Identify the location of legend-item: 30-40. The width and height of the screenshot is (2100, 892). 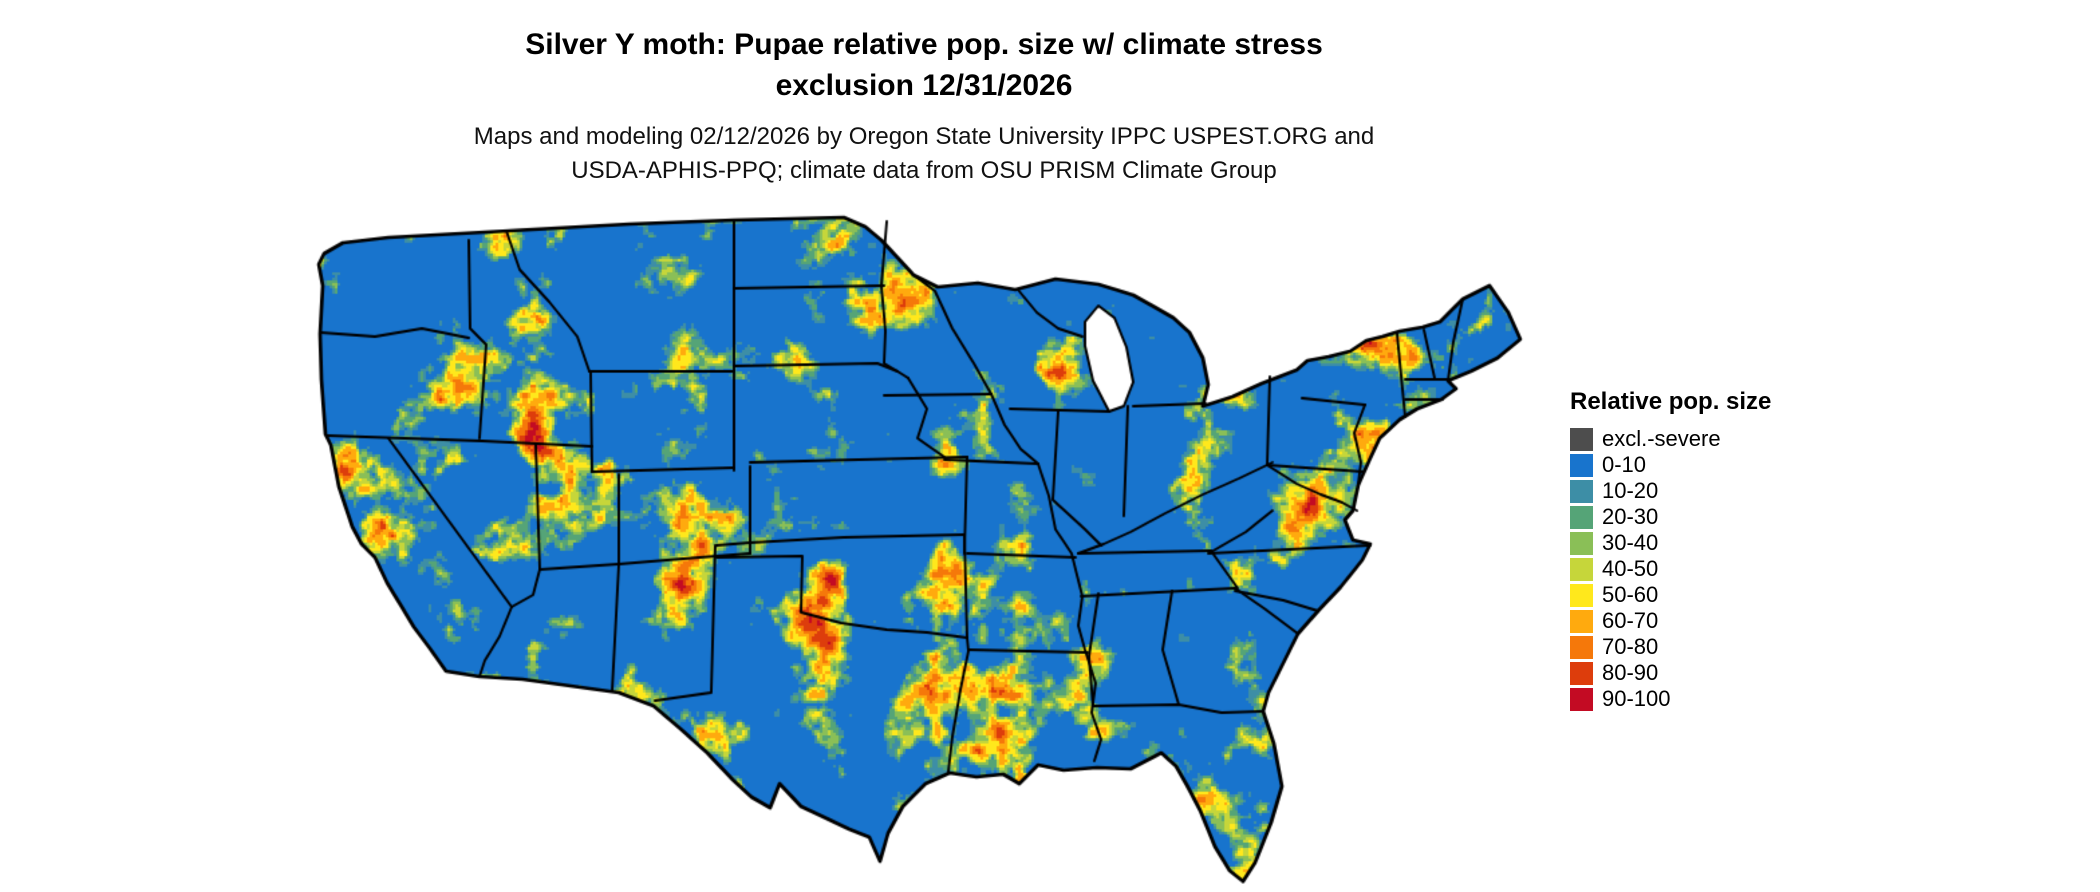
(1670, 543).